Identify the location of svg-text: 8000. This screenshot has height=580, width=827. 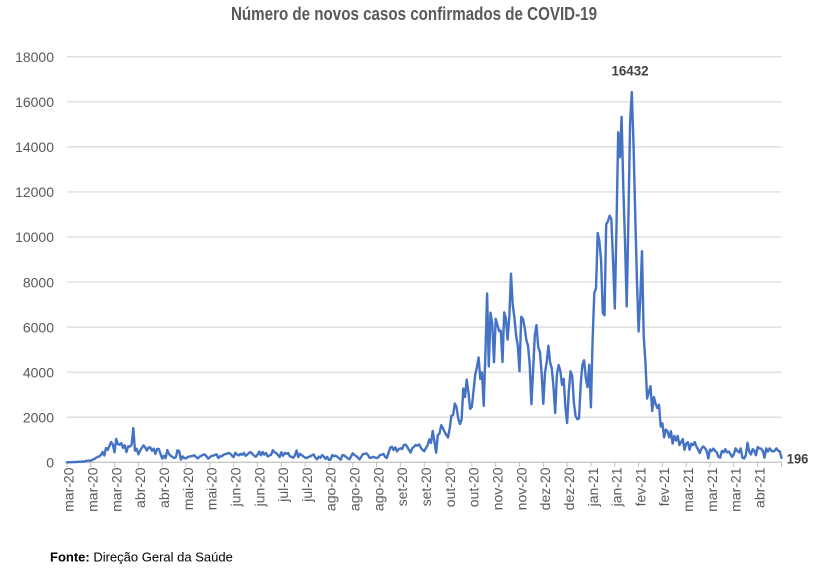
(38, 282).